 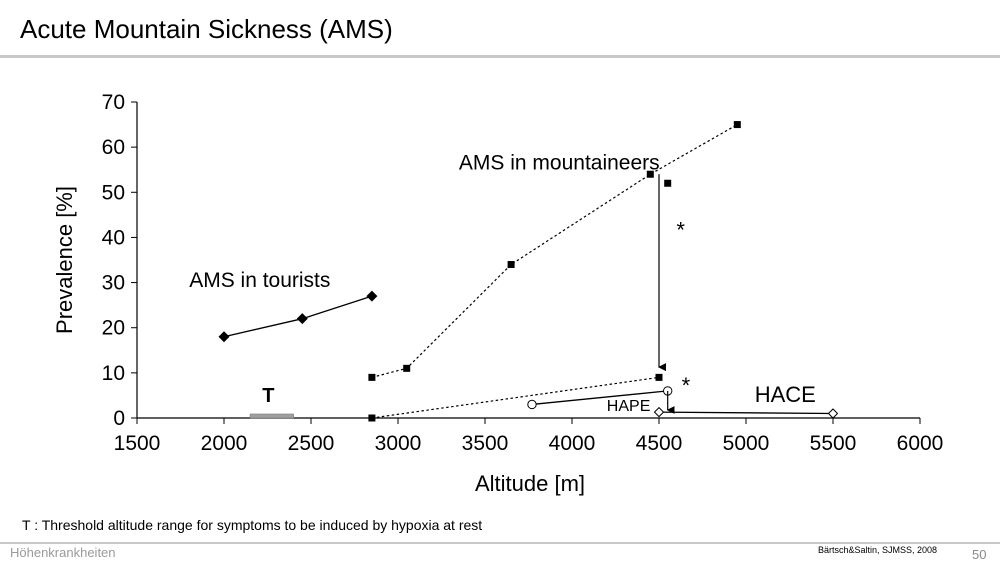 What do you see at coordinates (113, 373) in the screenshot?
I see `y-tick-label: 10` at bounding box center [113, 373].